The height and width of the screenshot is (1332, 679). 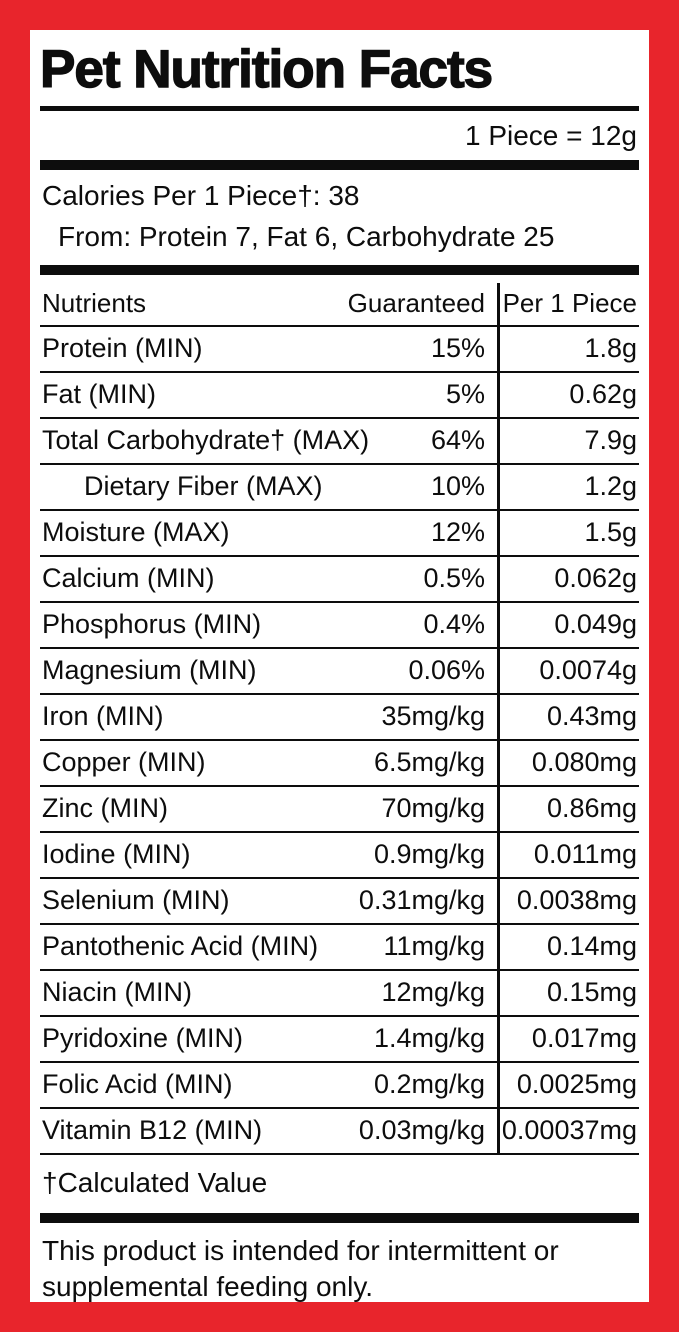 What do you see at coordinates (568, 532) in the screenshot?
I see `per-piece-value: 1.5g` at bounding box center [568, 532].